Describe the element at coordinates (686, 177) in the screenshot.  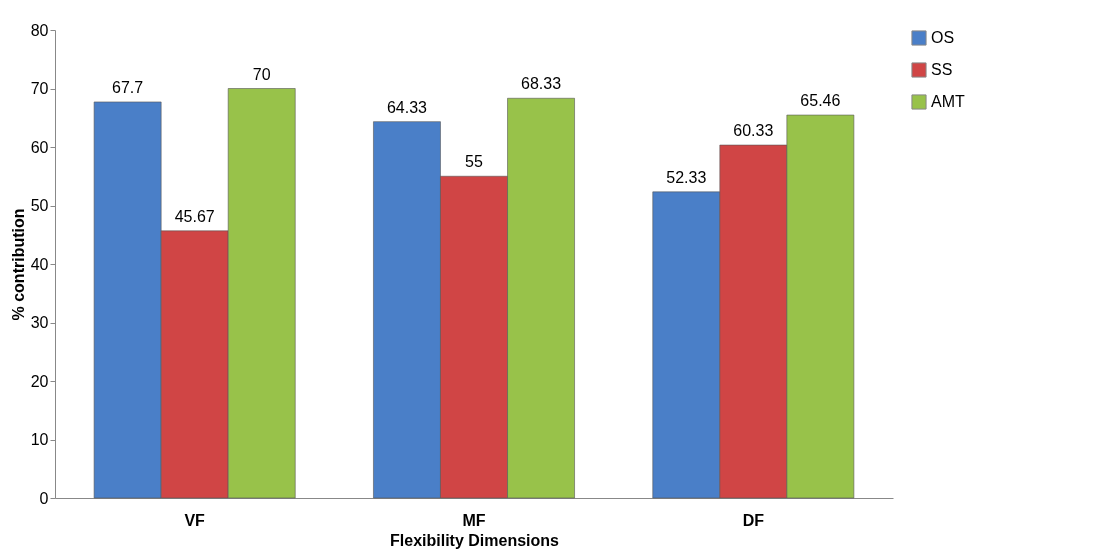
I see `data-label: 52.33` at that location.